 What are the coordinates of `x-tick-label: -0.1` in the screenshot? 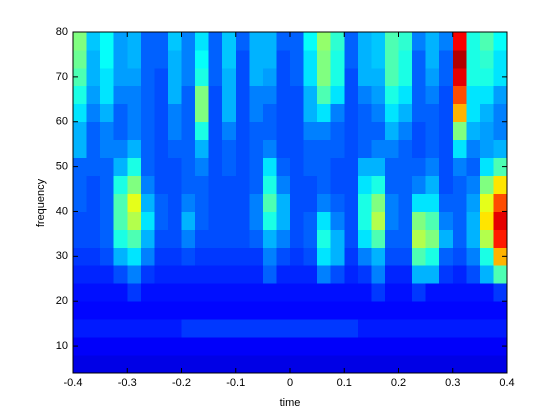 It's located at (235, 383).